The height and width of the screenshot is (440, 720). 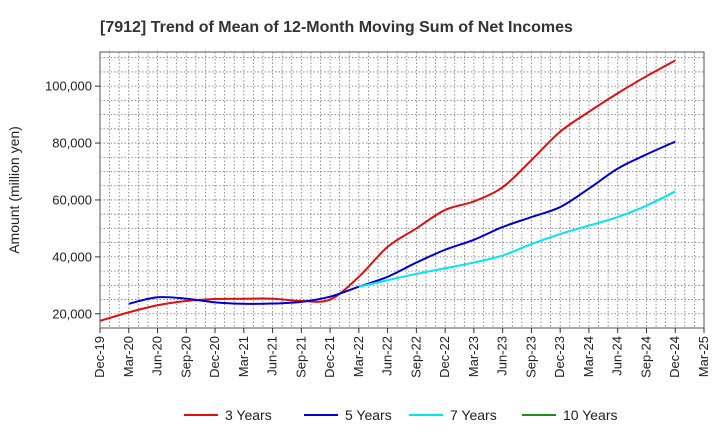 I want to click on y-tick-label: 60,000, so click(x=72, y=199).